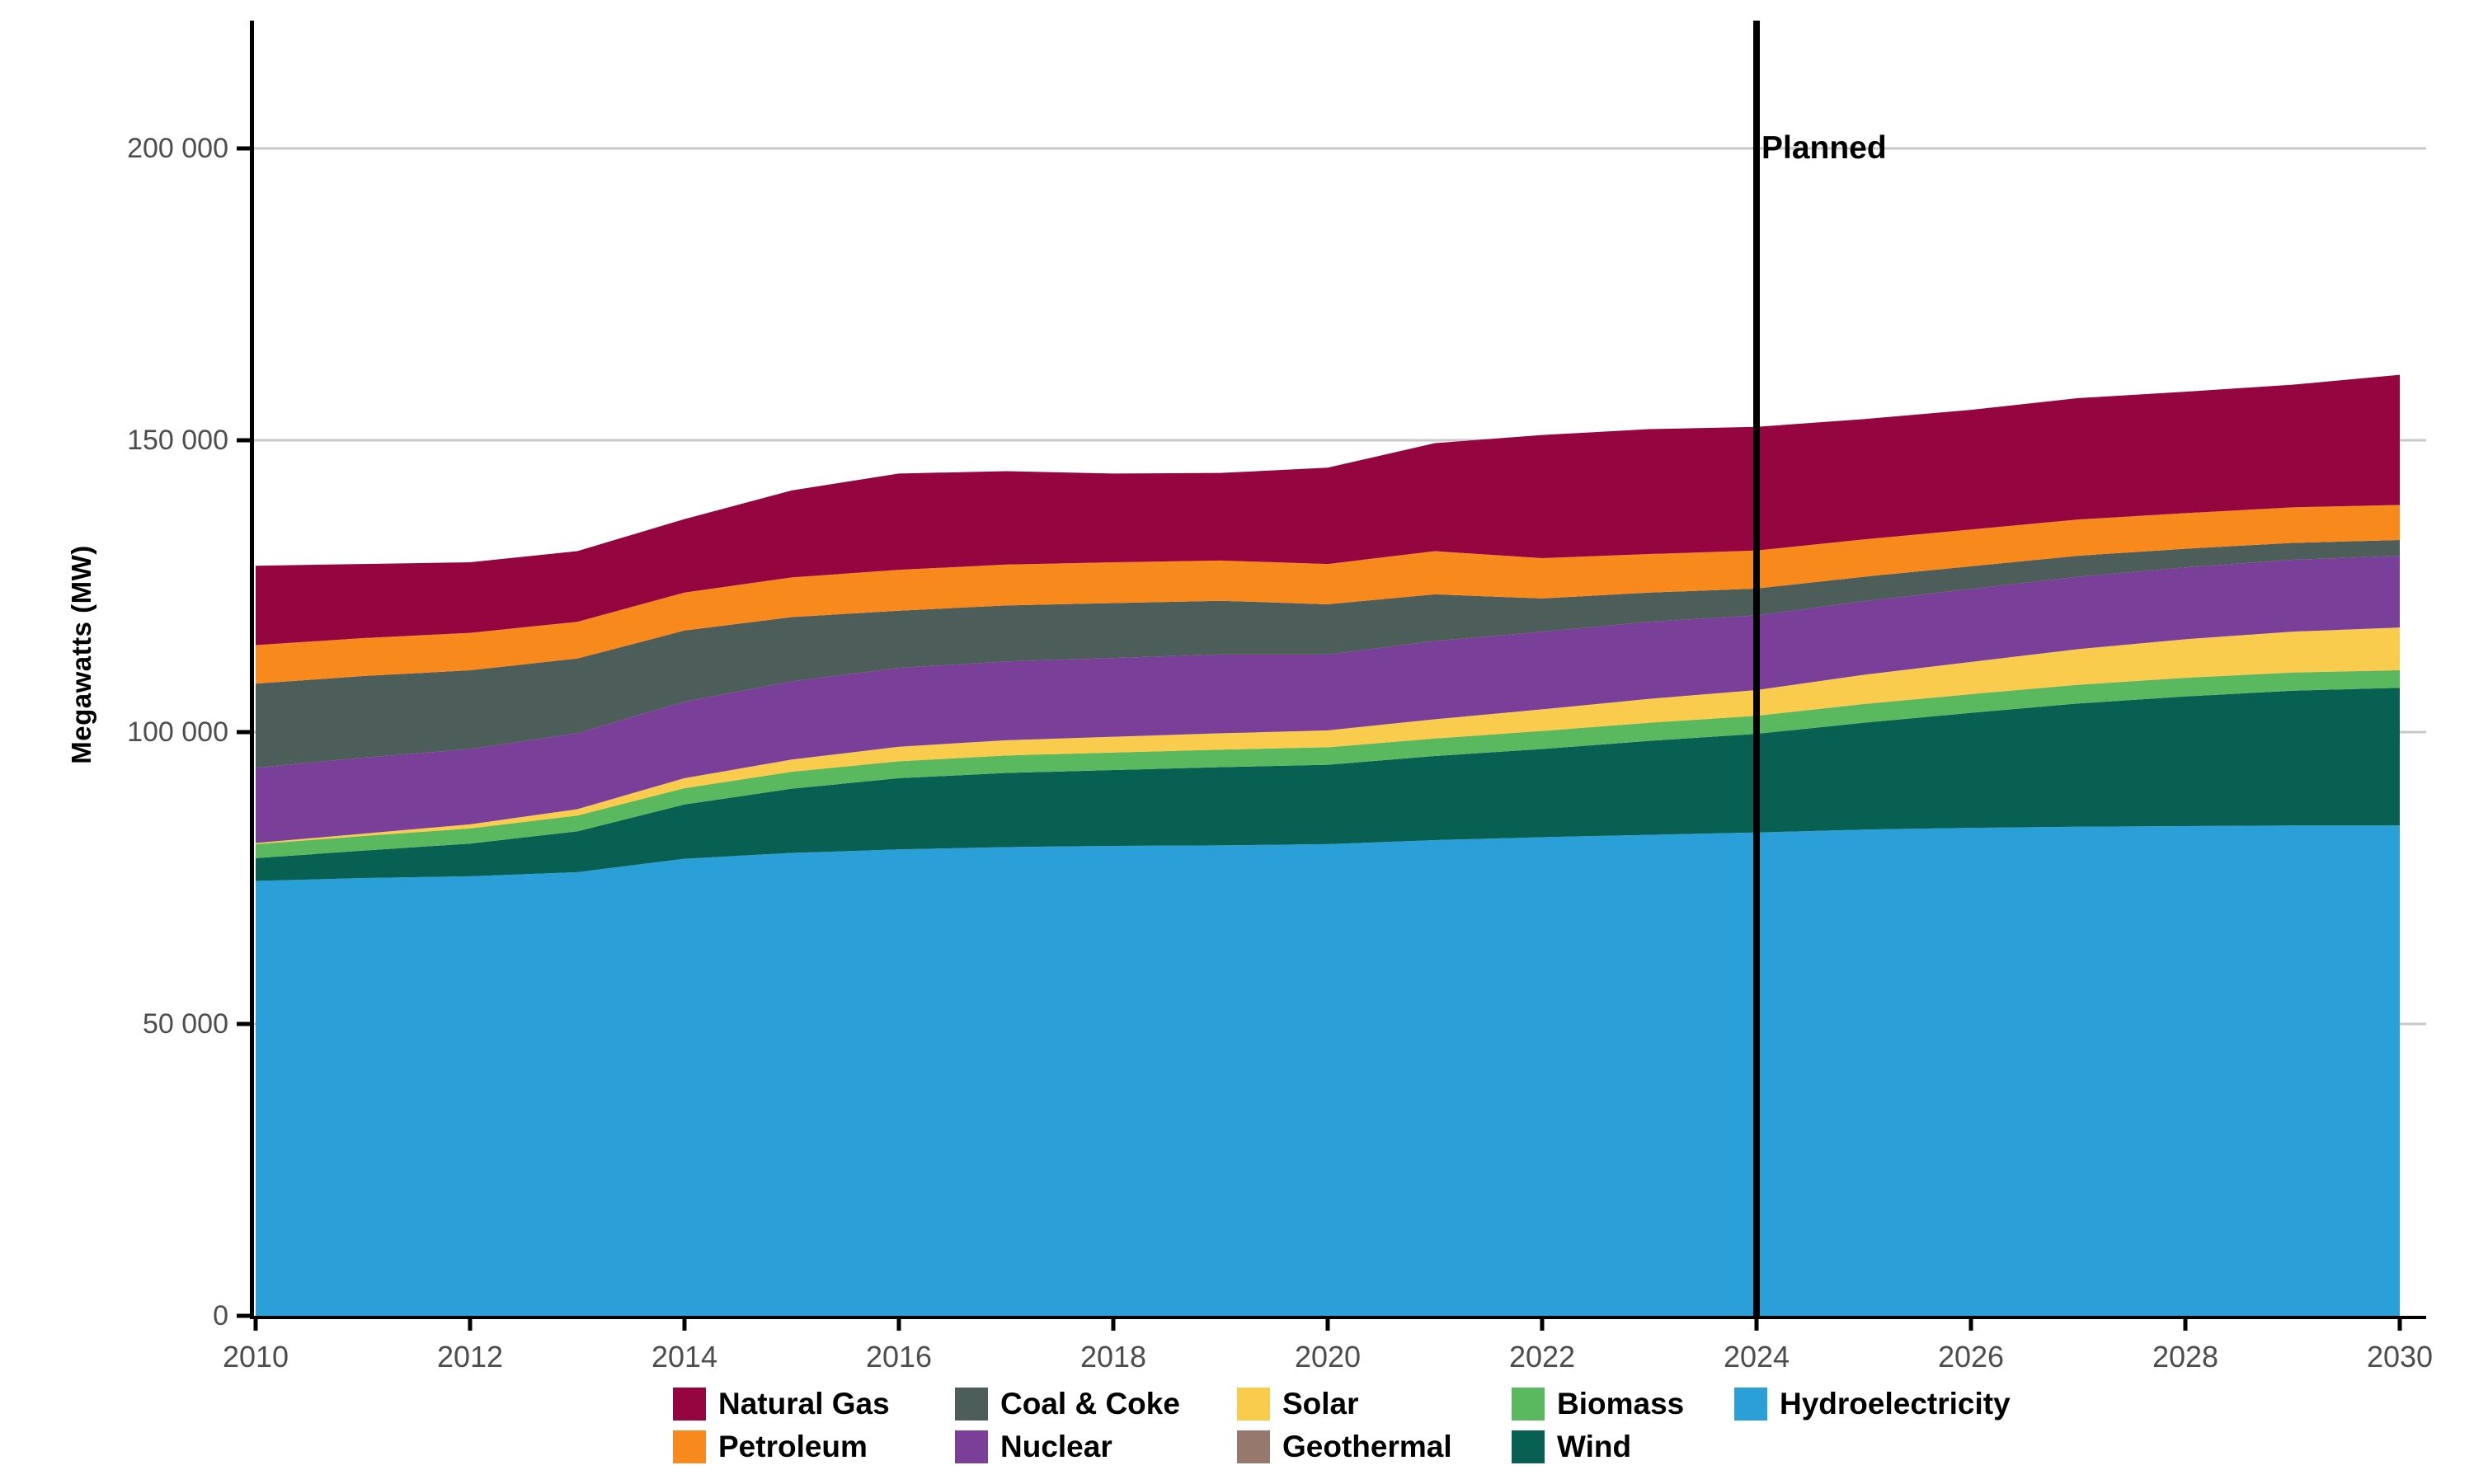  I want to click on x-tick-label: 2016, so click(899, 1357).